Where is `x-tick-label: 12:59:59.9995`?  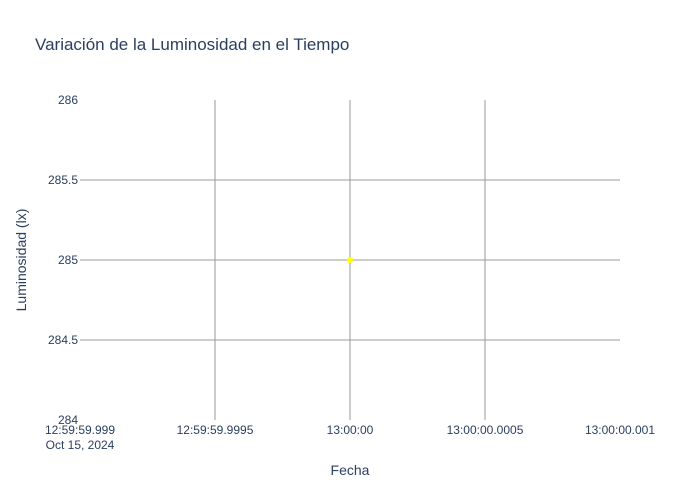 x-tick-label: 12:59:59.9995 is located at coordinates (215, 430).